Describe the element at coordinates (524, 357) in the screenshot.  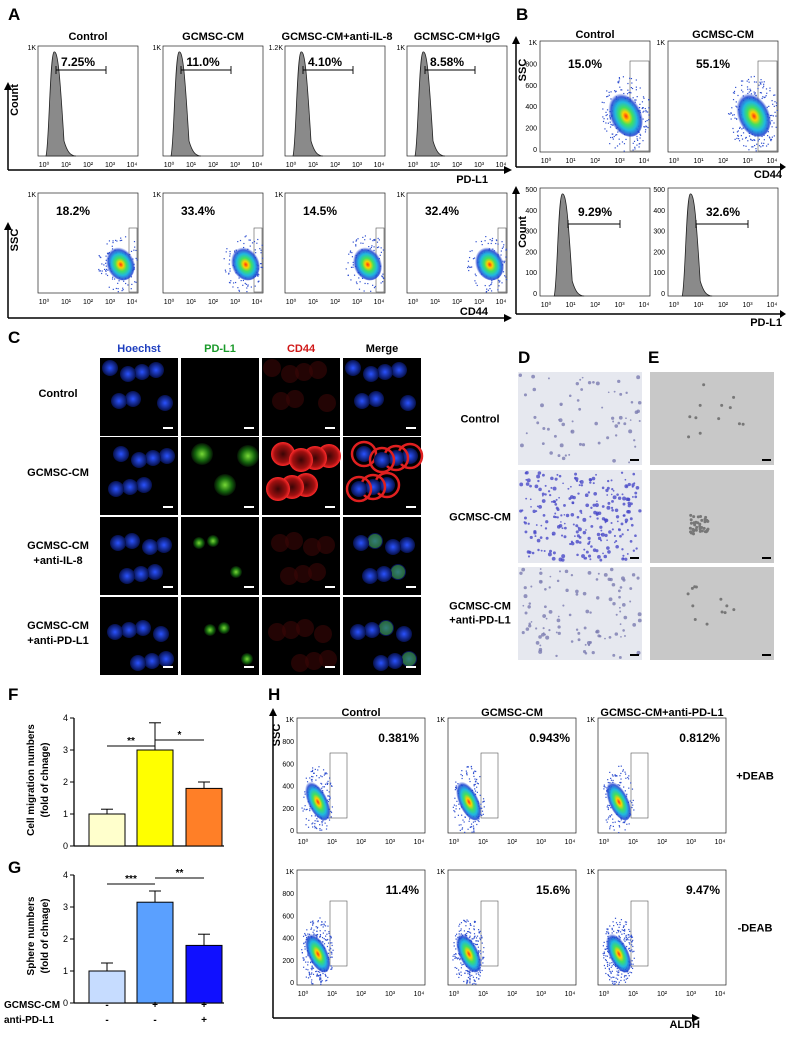
I see `panel-letter-d: D` at that location.